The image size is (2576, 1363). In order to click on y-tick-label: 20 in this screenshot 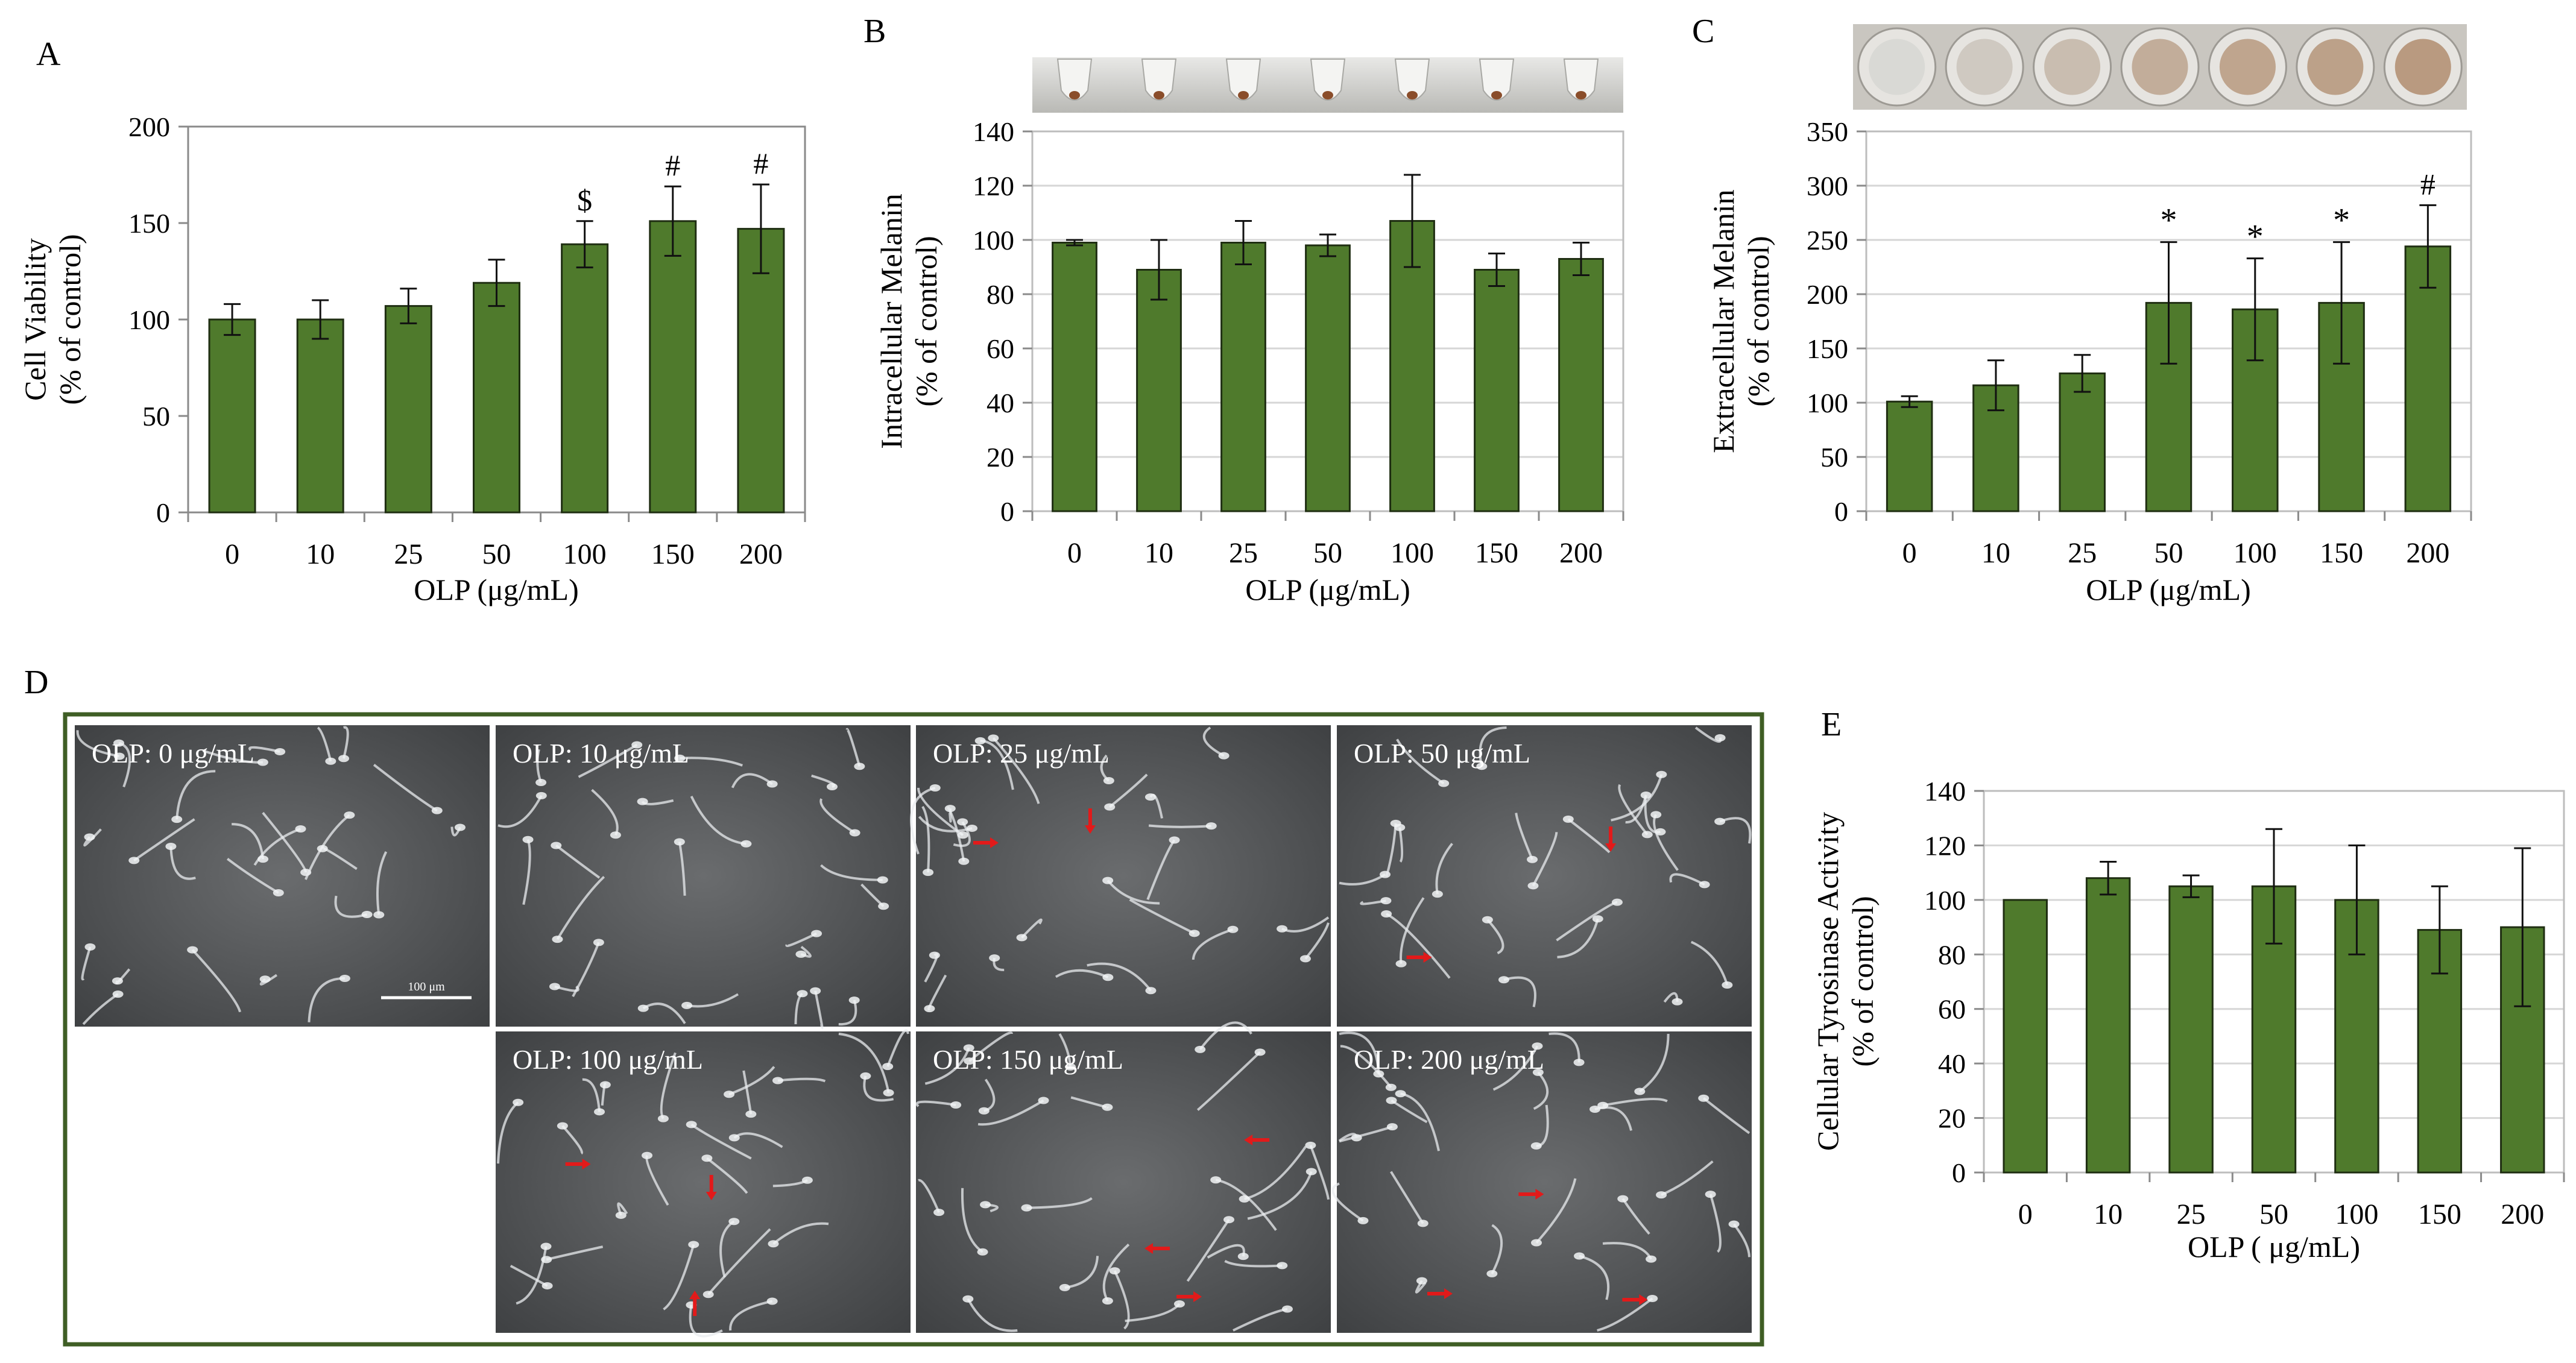, I will do `click(1000, 457)`.